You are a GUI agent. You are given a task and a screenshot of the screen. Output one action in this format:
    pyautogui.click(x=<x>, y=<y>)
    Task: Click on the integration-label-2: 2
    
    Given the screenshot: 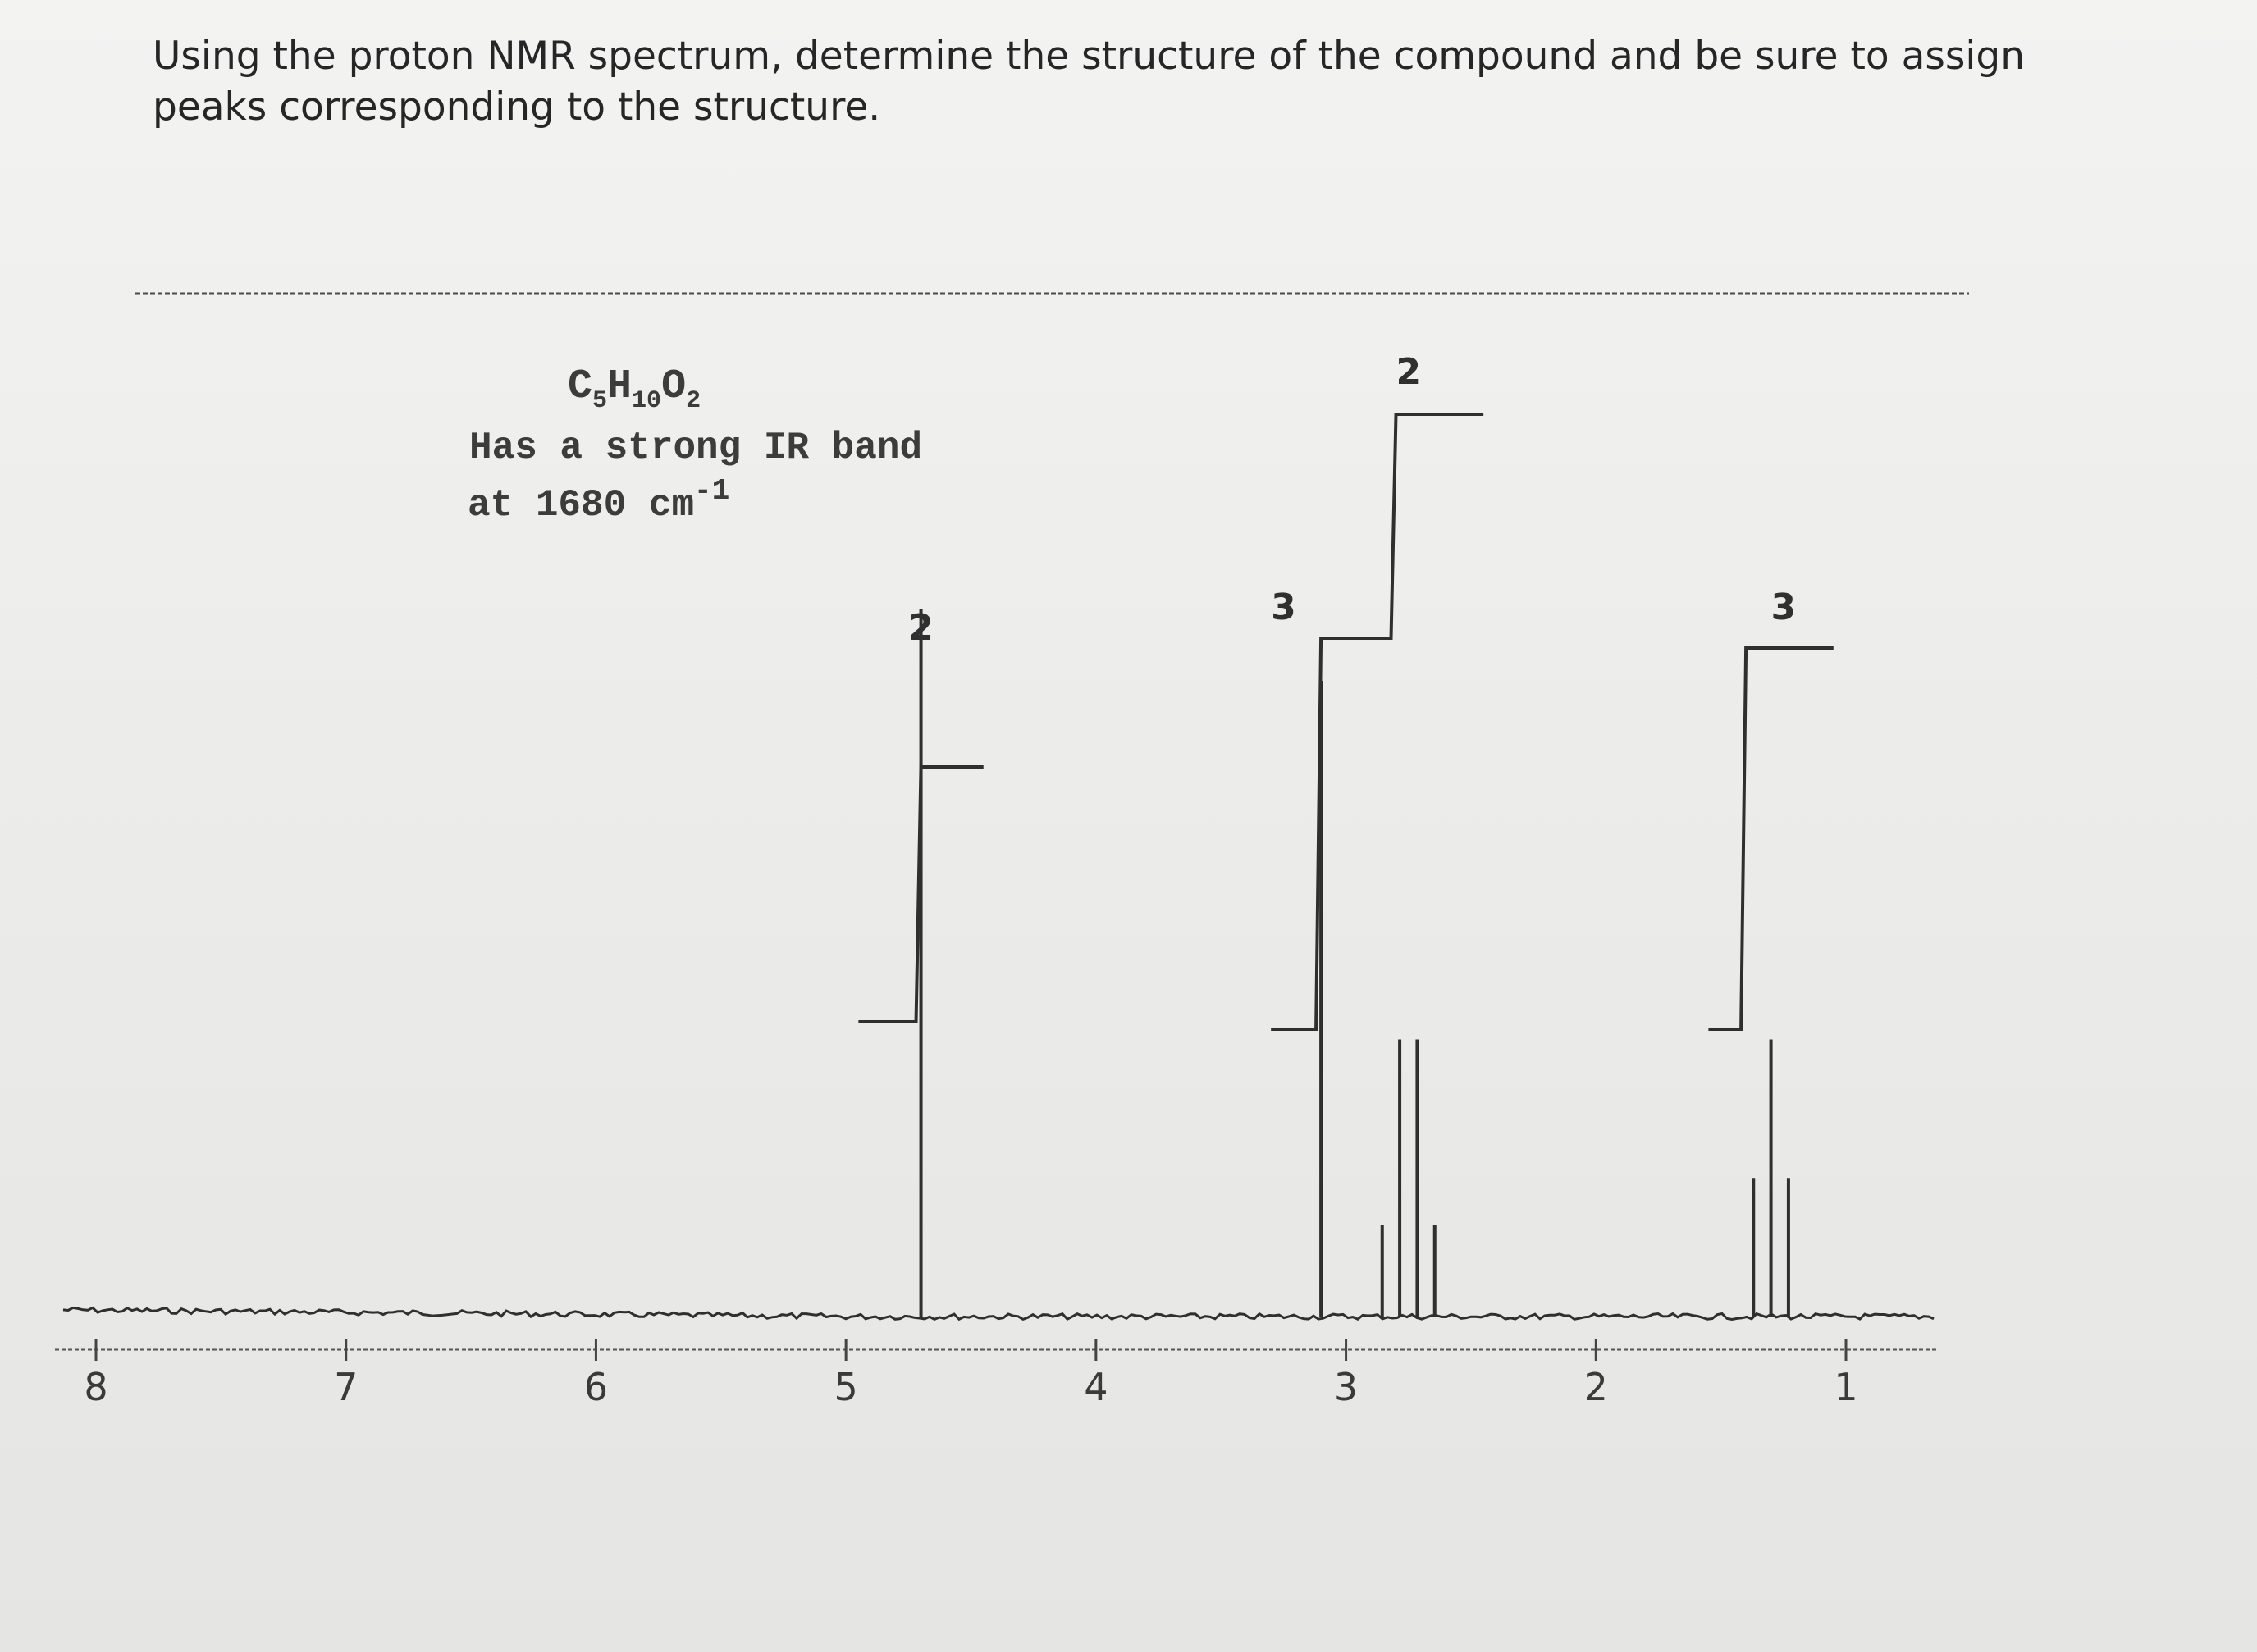 What is the action you would take?
    pyautogui.click(x=1409, y=372)
    